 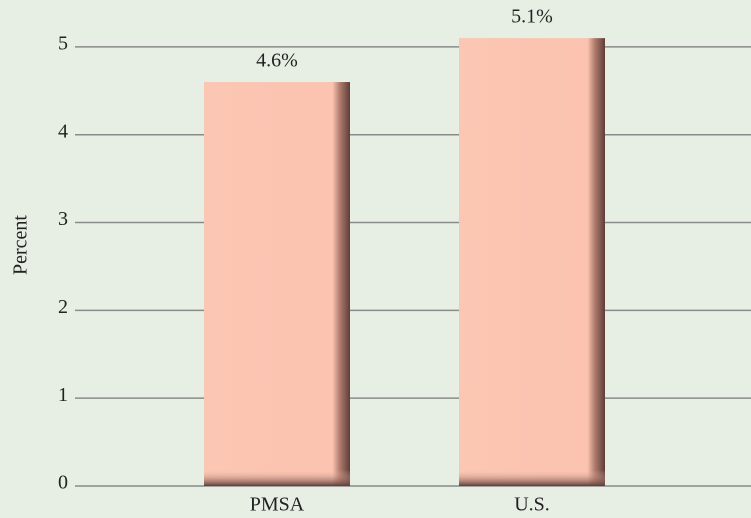 I want to click on y-tick-label: 5, so click(x=63, y=44).